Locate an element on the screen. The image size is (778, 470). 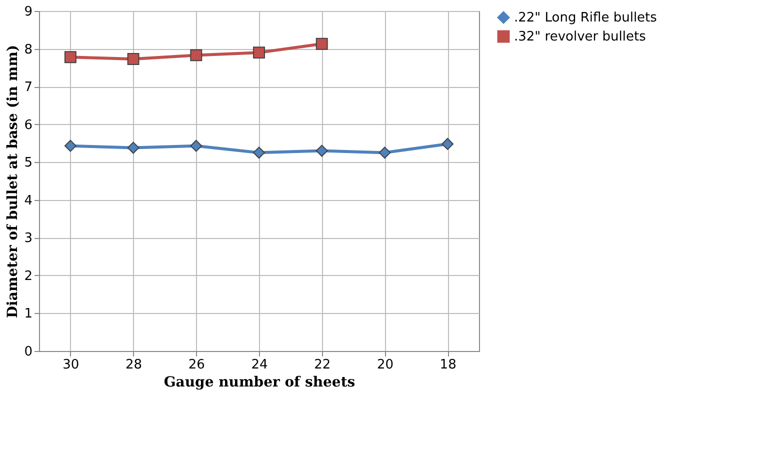
x-tick-label: 18 is located at coordinates (448, 365).